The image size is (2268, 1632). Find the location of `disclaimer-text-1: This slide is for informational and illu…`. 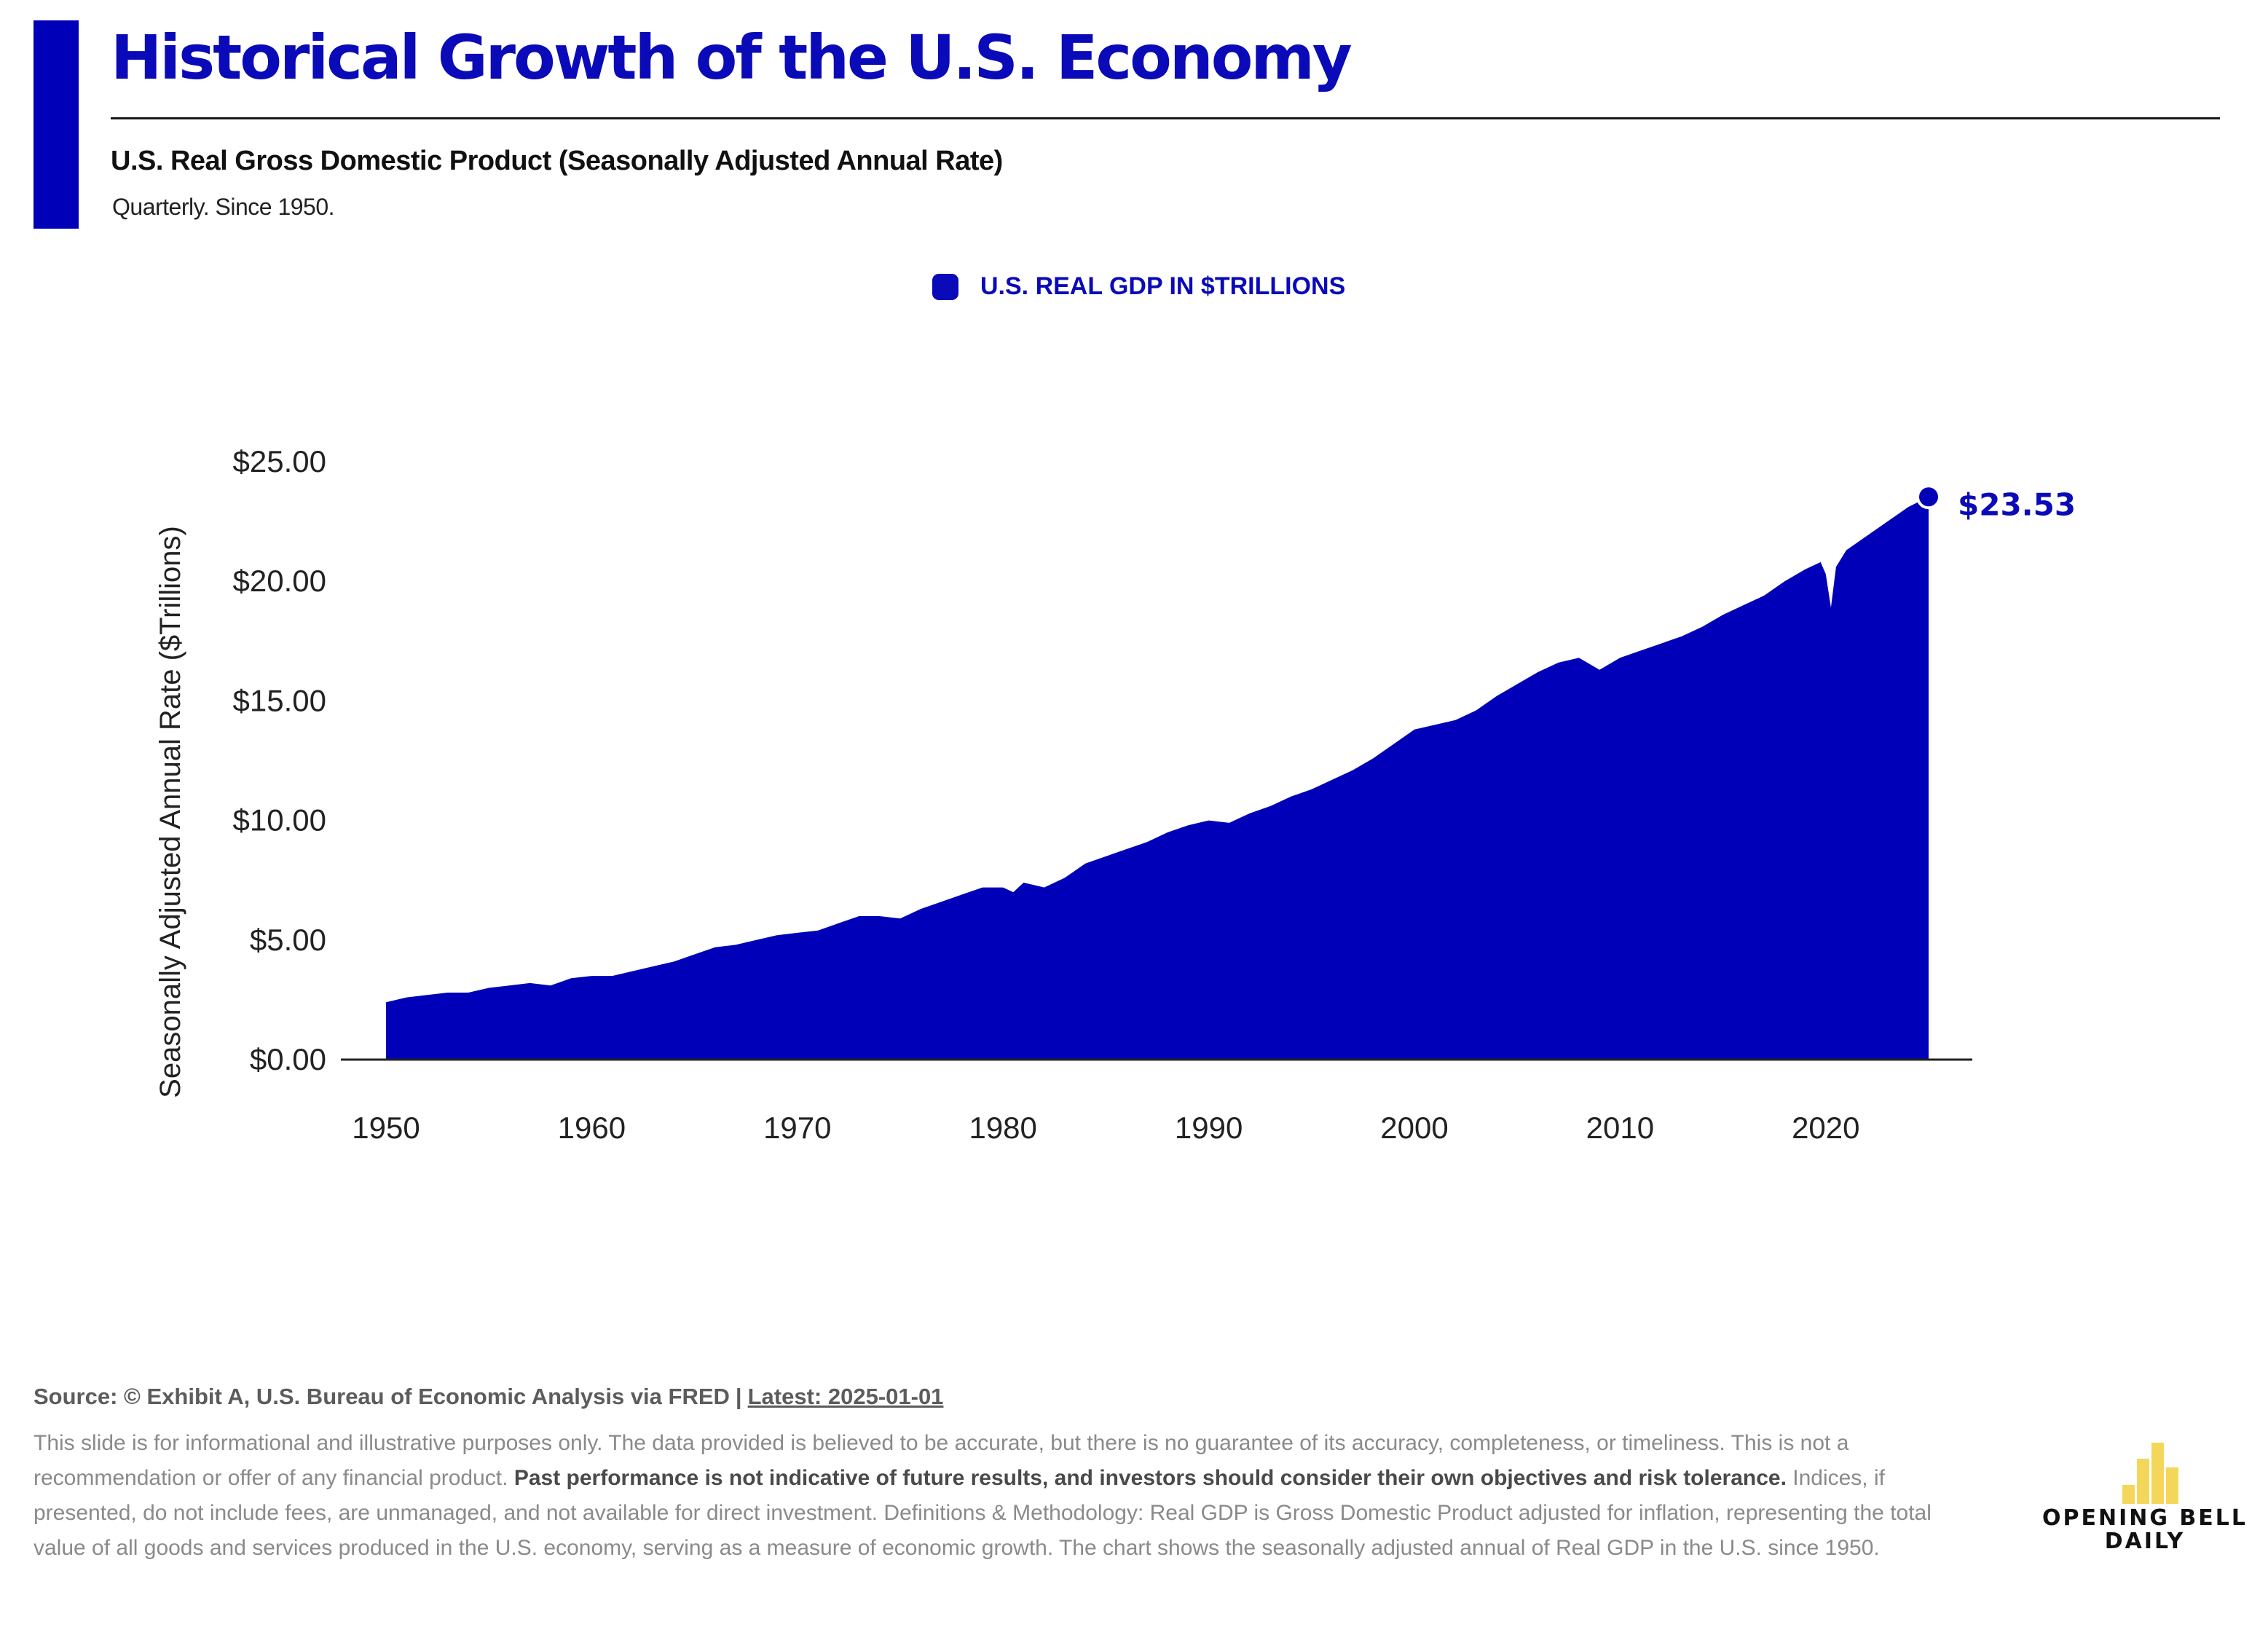

disclaimer-text-1: This slide is for informational and illu… is located at coordinates (941, 1460).